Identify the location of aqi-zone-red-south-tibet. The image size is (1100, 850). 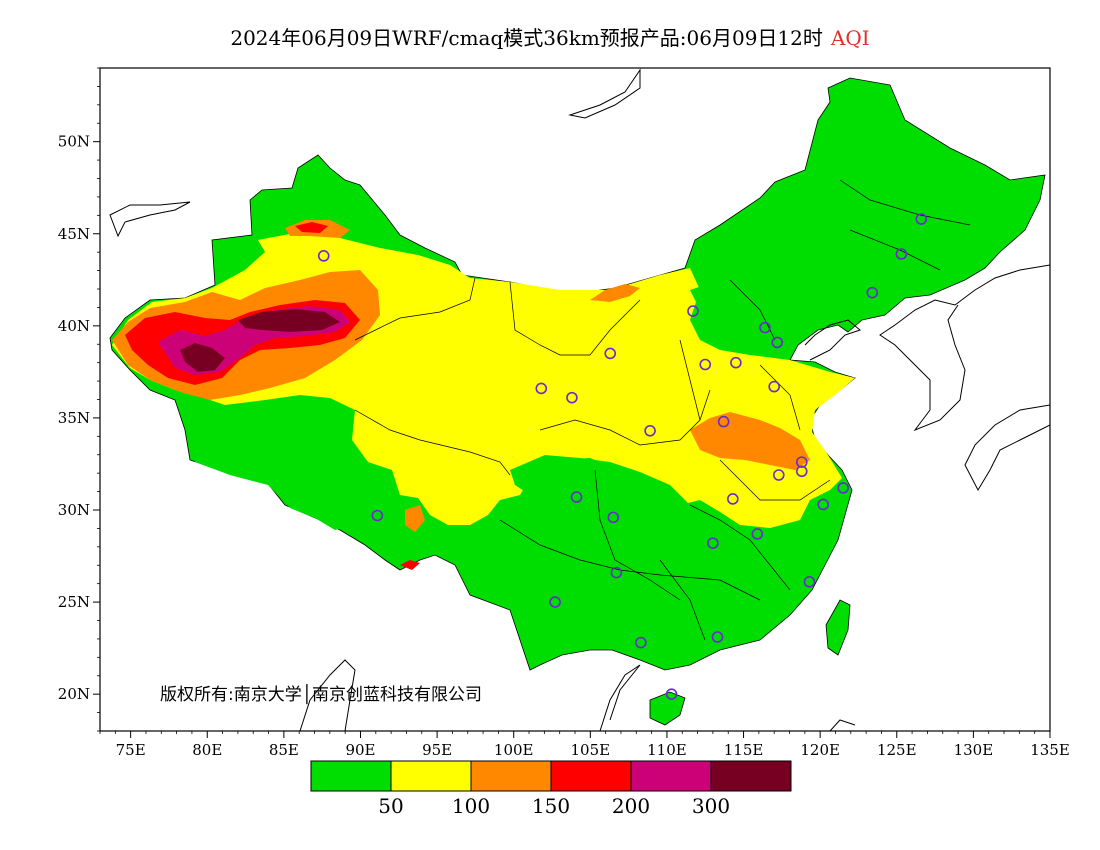
(410, 565).